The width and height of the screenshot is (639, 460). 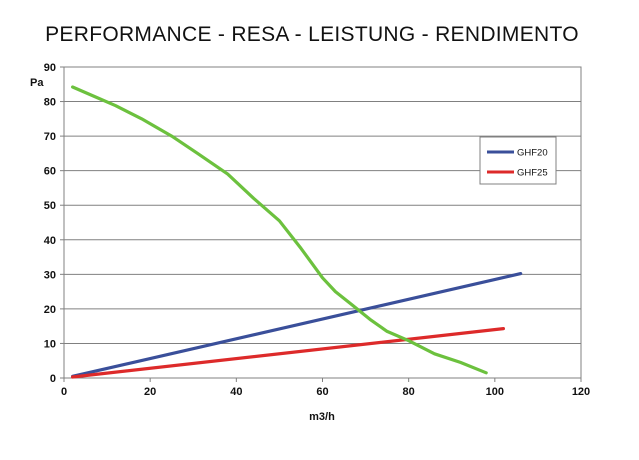 What do you see at coordinates (150, 392) in the screenshot?
I see `x-tick-label: 20` at bounding box center [150, 392].